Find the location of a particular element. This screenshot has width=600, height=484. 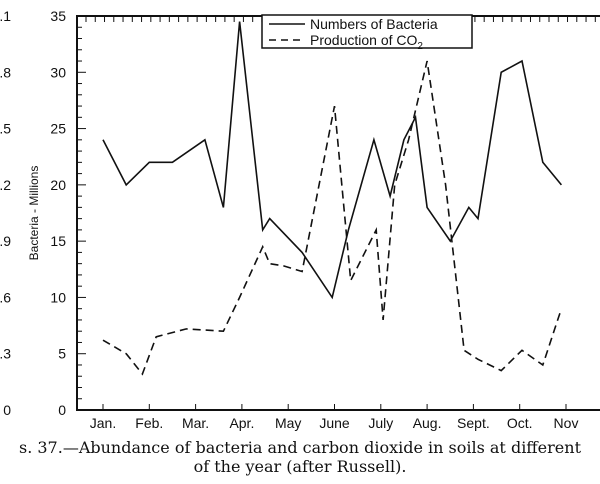

legend-box is located at coordinates (367, 31).